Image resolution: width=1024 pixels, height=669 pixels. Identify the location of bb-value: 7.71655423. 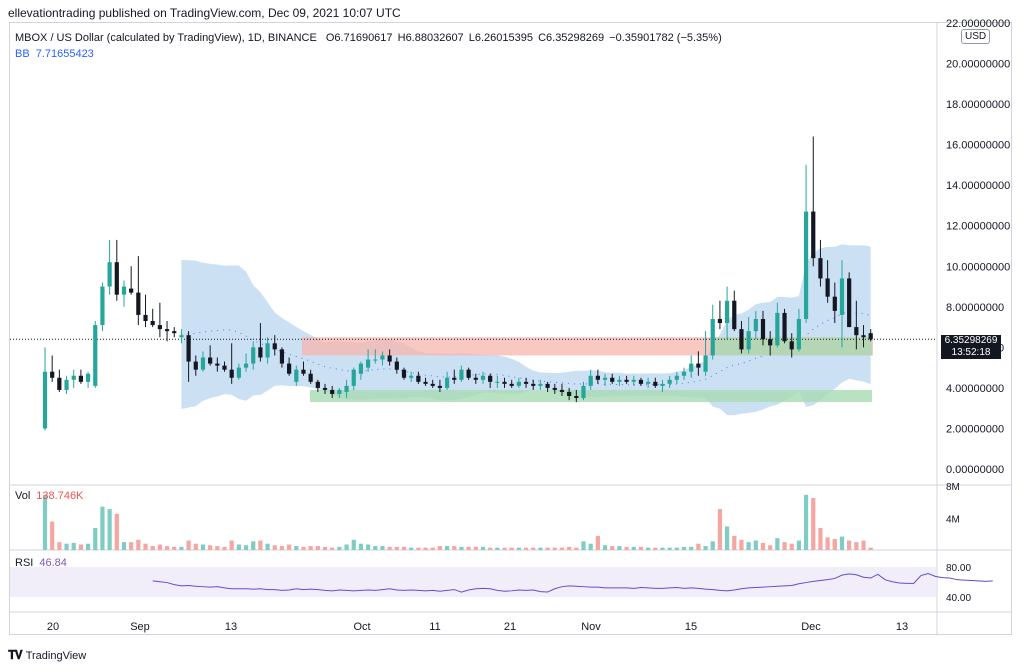
(64, 54).